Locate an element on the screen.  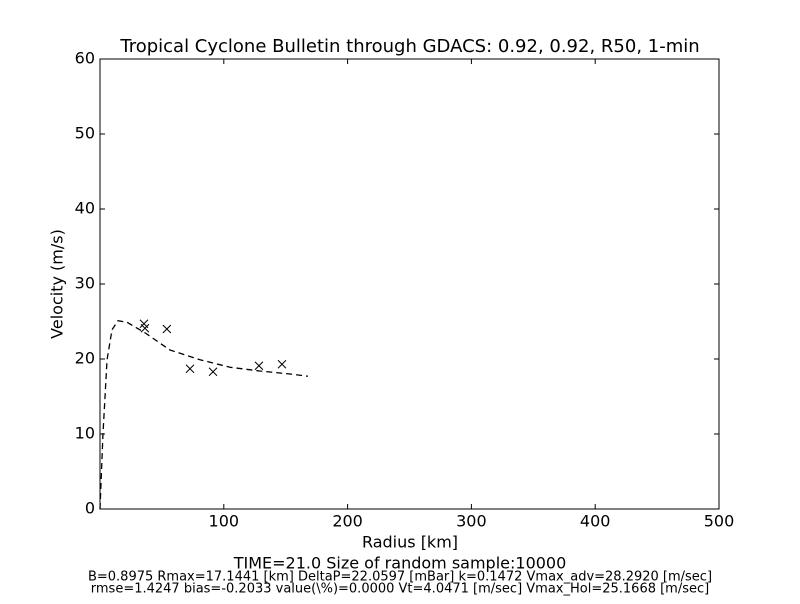
x-axis-label: Radius [km] is located at coordinates (410, 542).